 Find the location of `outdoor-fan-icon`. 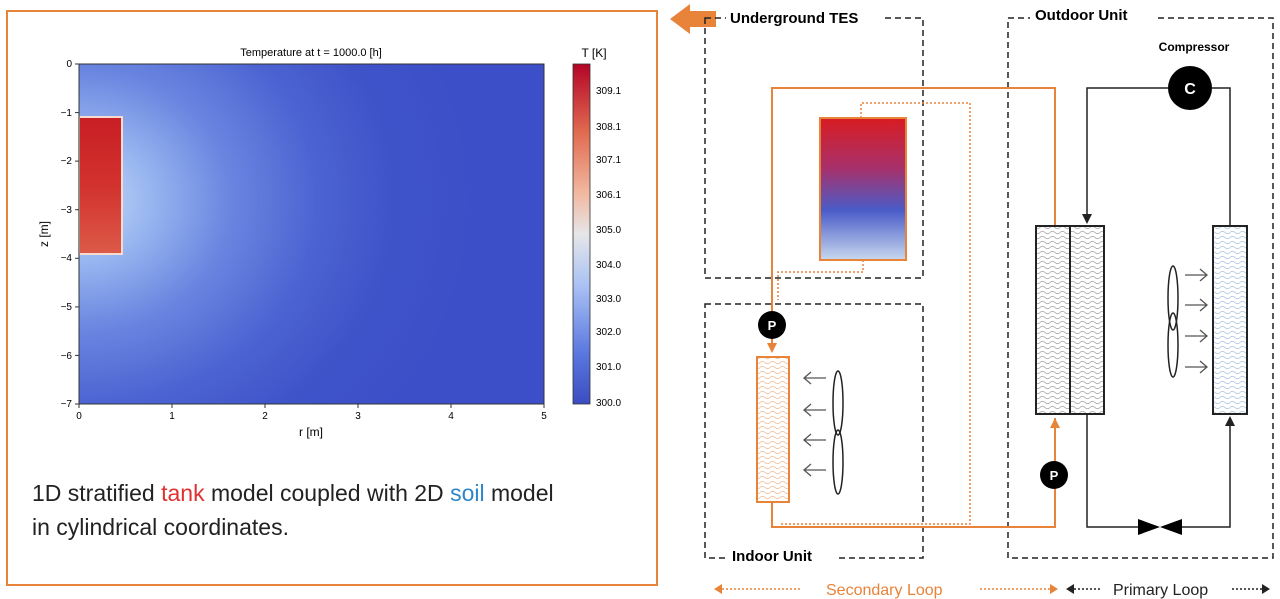

outdoor-fan-icon is located at coordinates (1173, 321).